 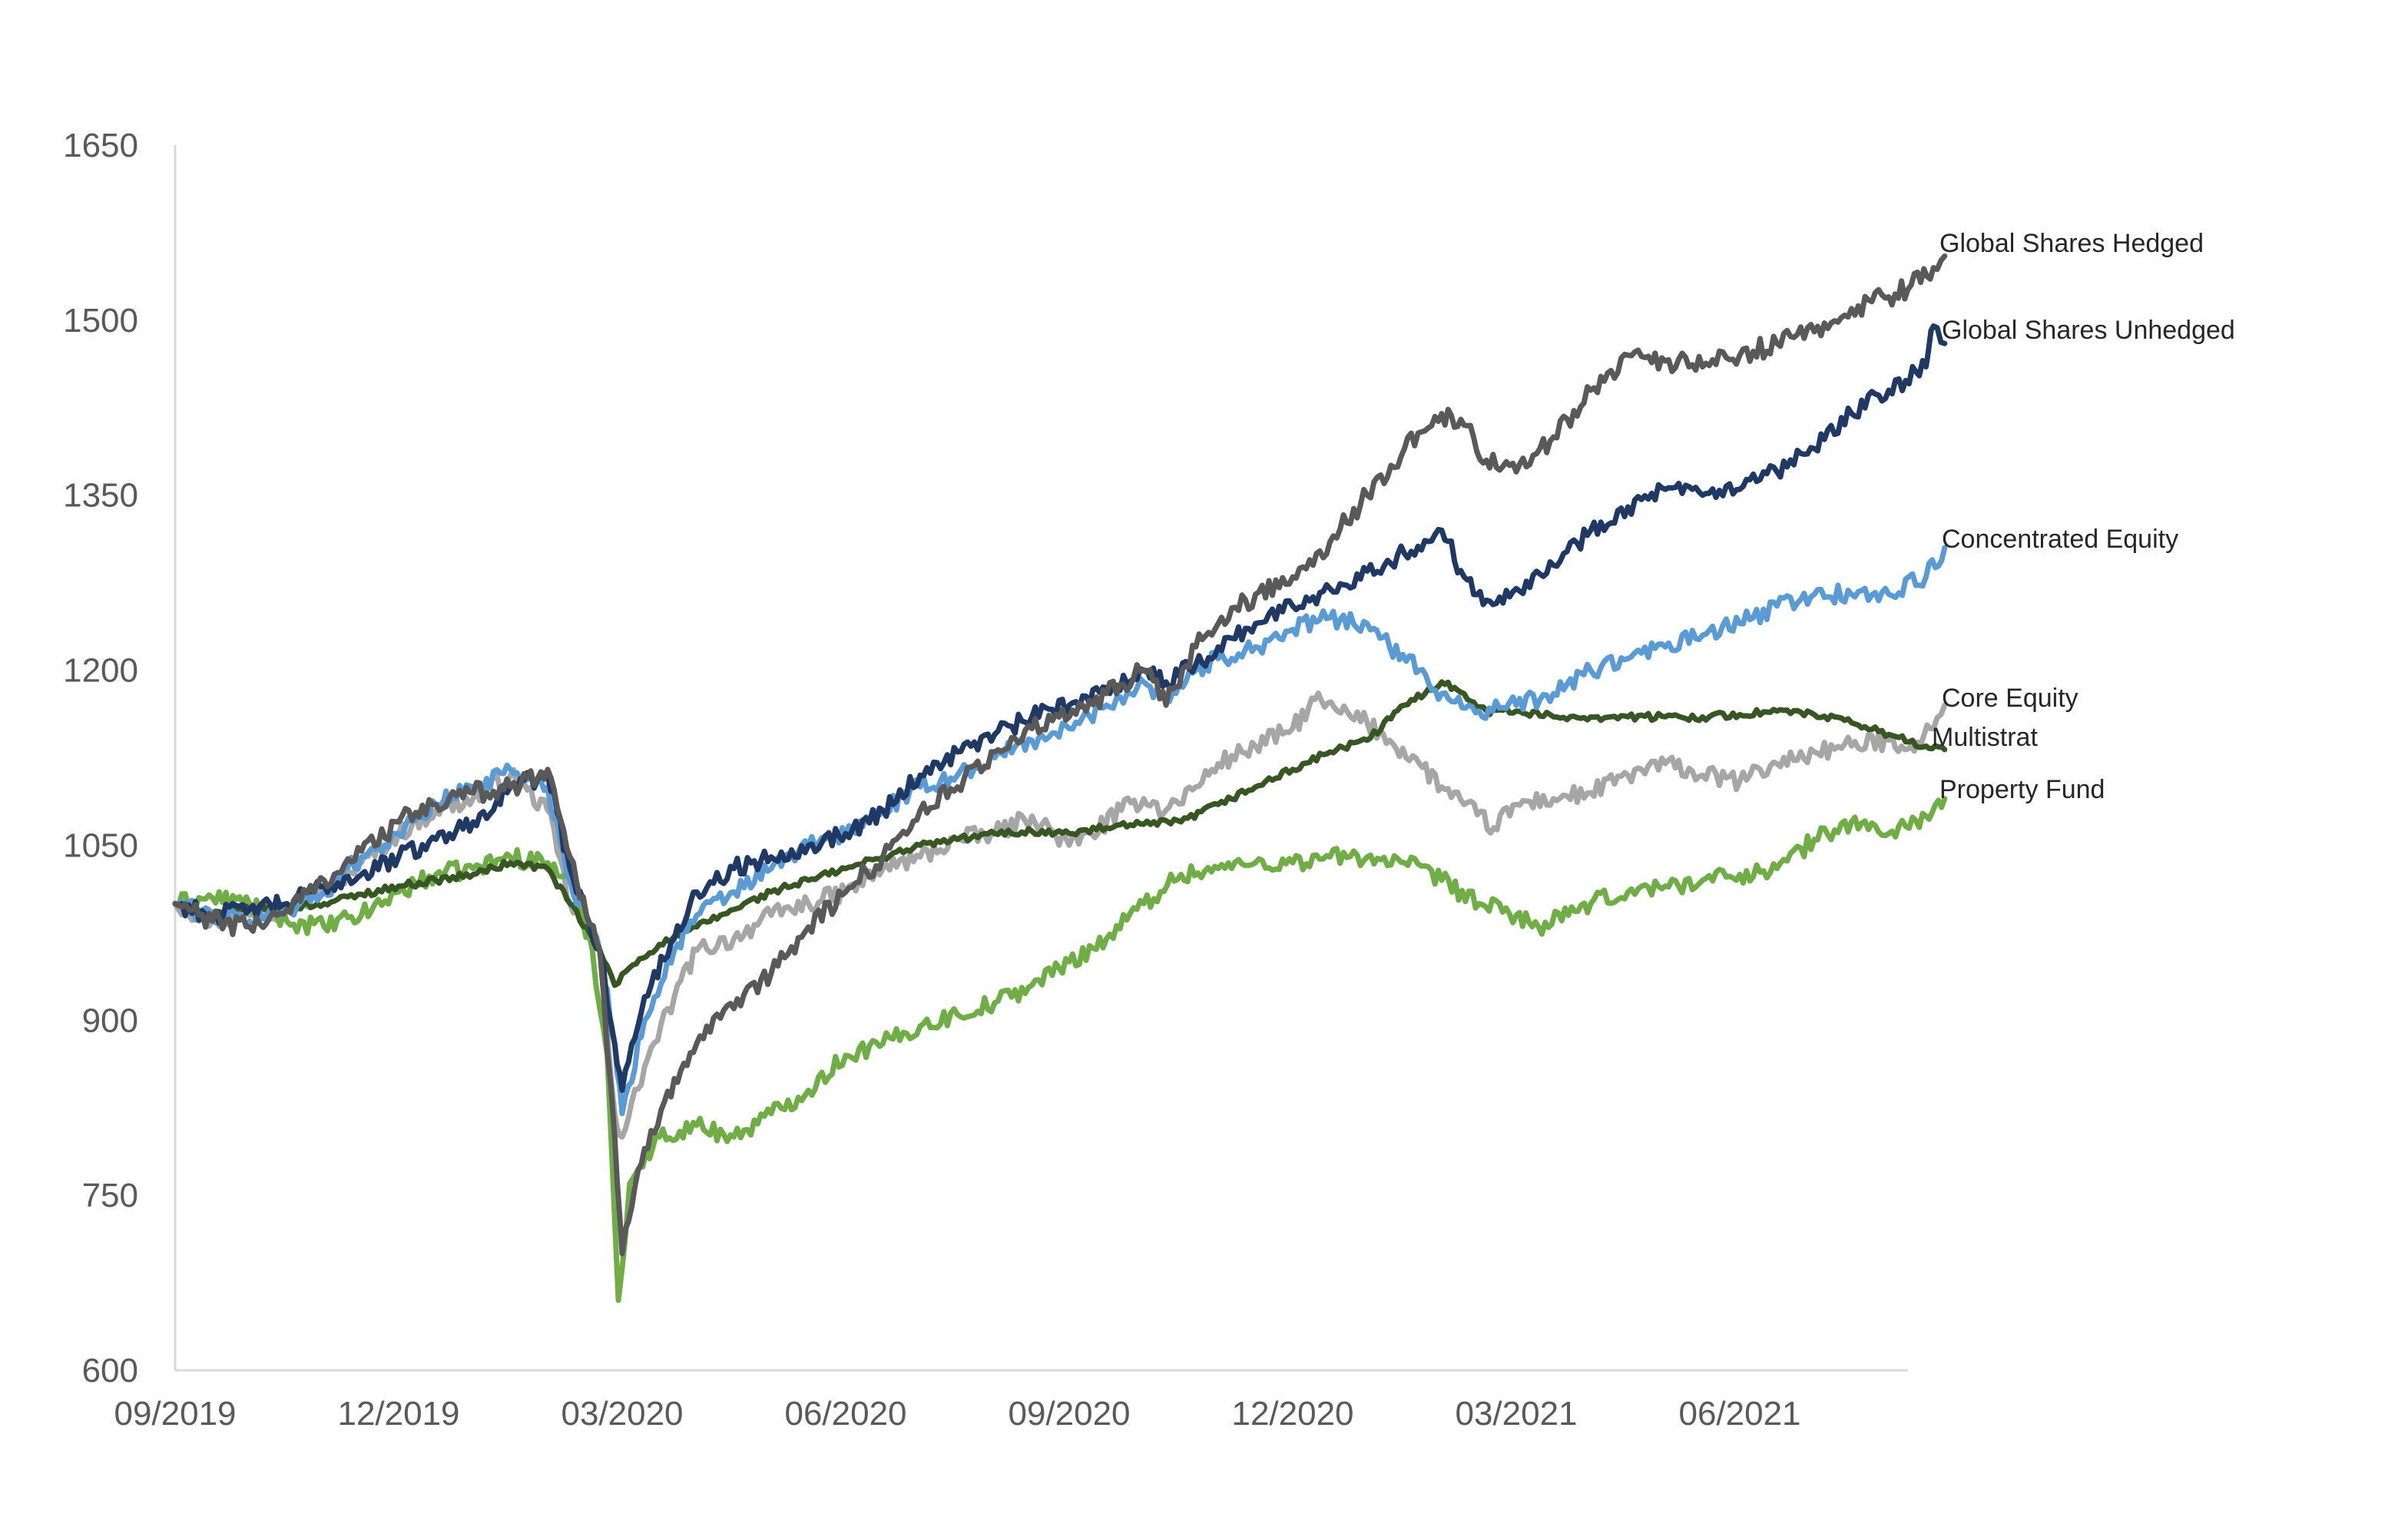 What do you see at coordinates (1985, 737) in the screenshot?
I see `series-label-multistrat: Multistrat` at bounding box center [1985, 737].